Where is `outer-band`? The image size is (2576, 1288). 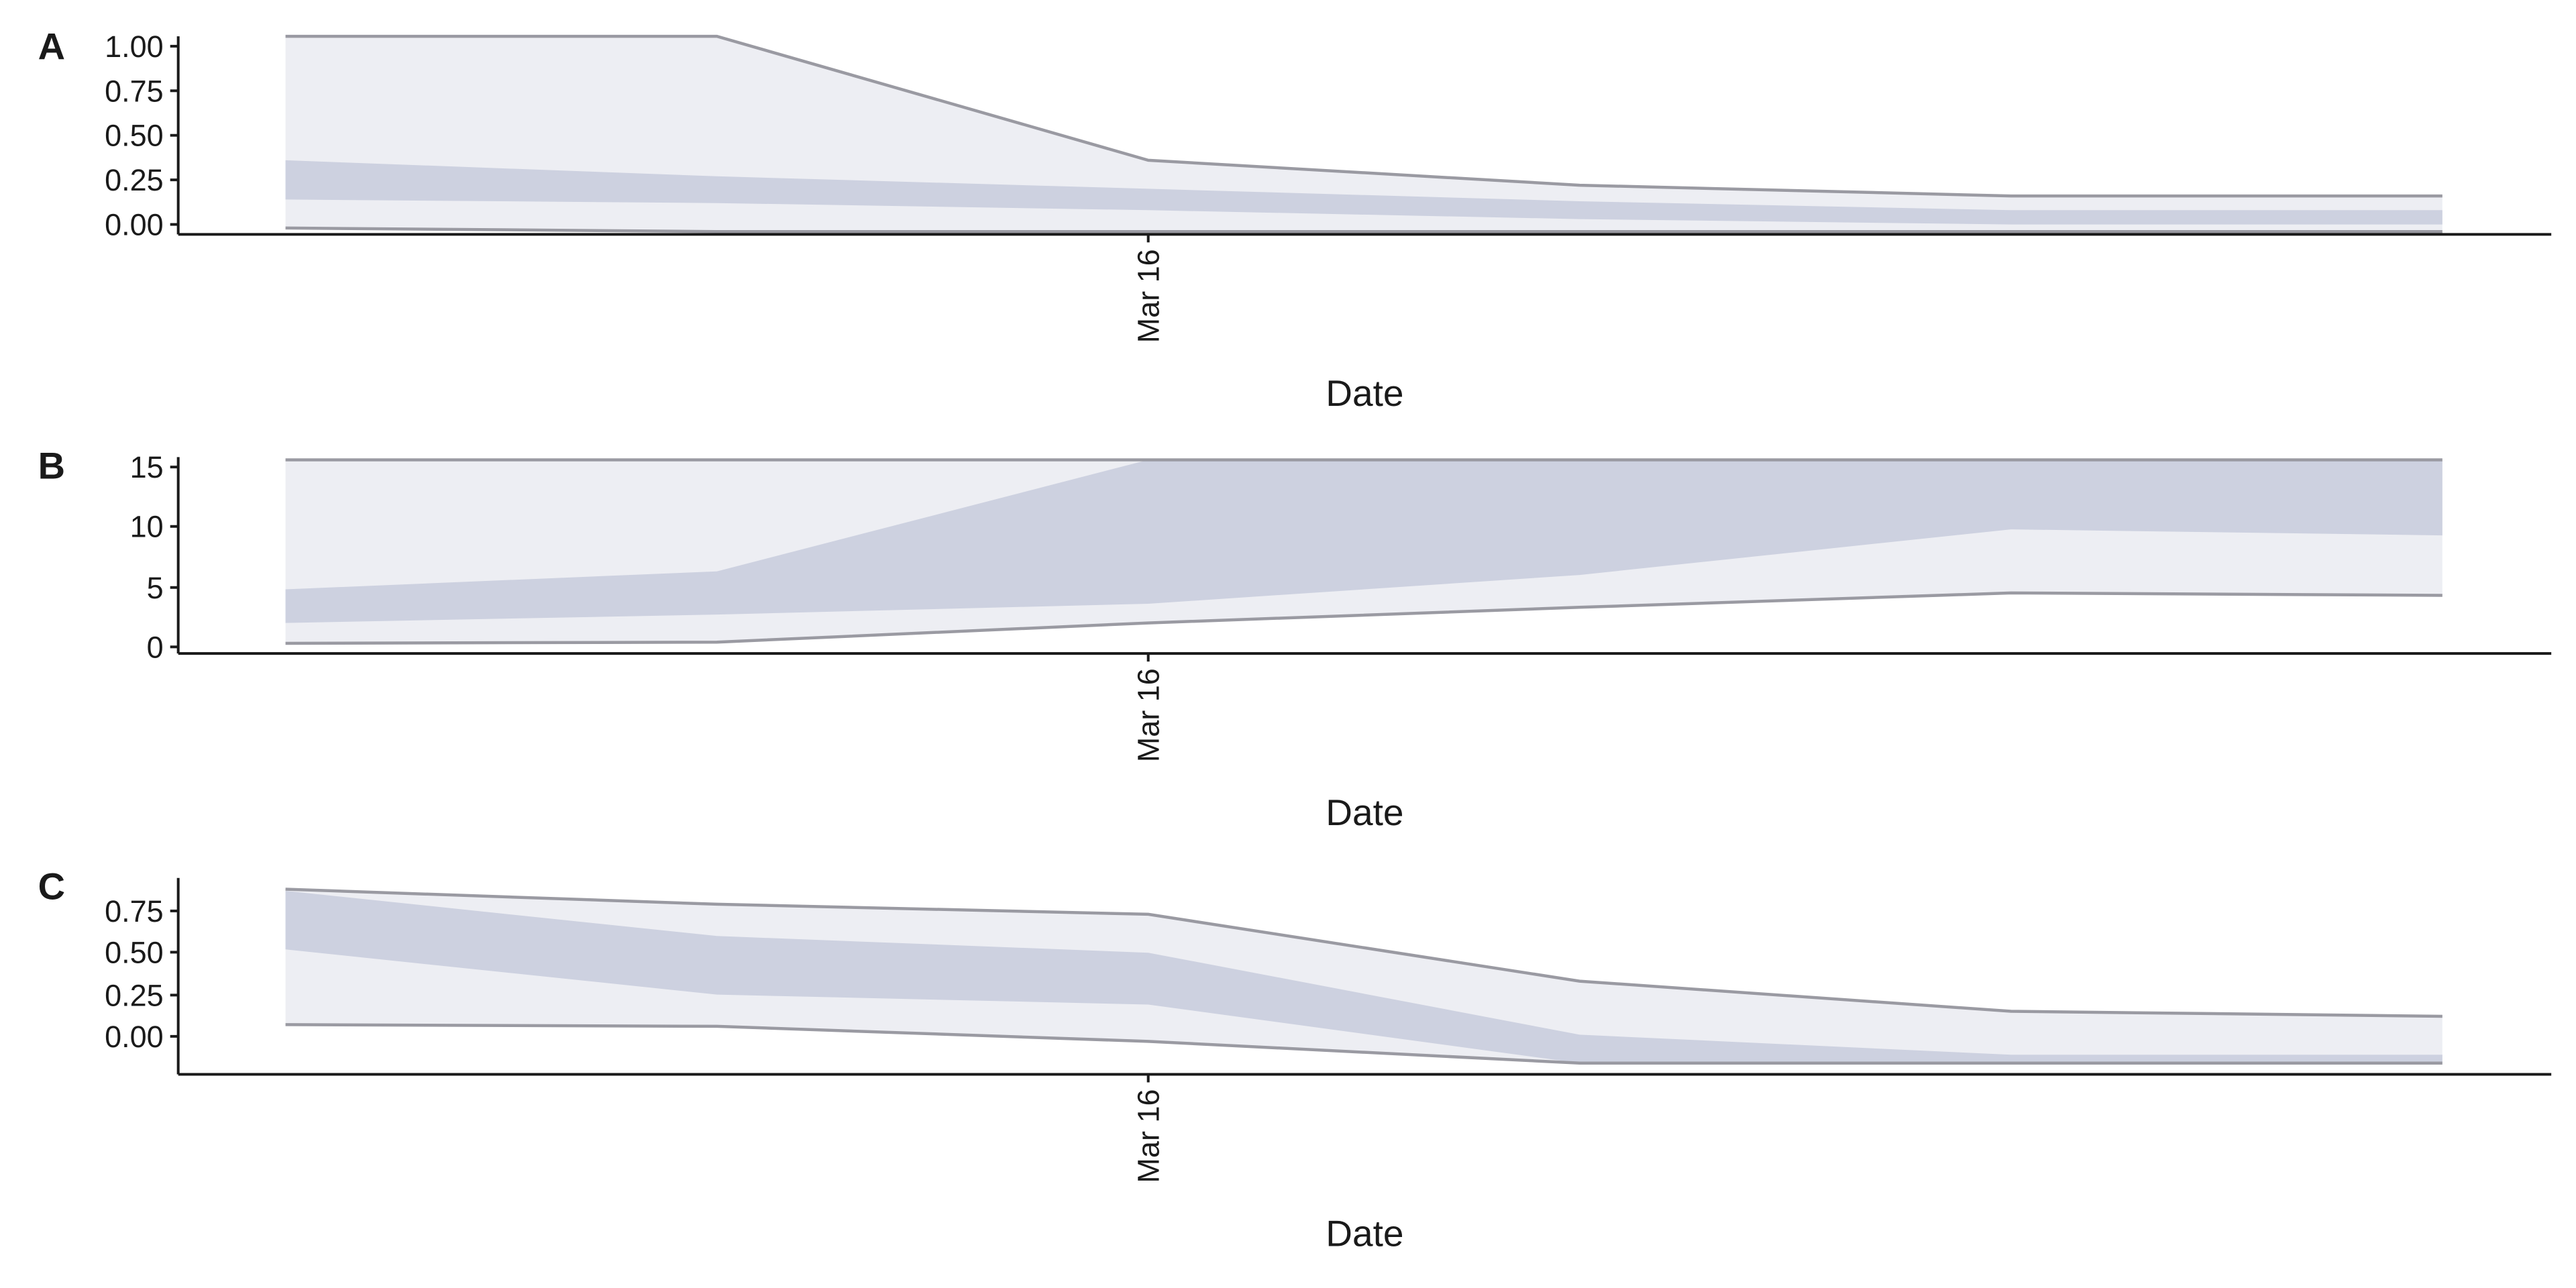 outer-band is located at coordinates (1364, 976).